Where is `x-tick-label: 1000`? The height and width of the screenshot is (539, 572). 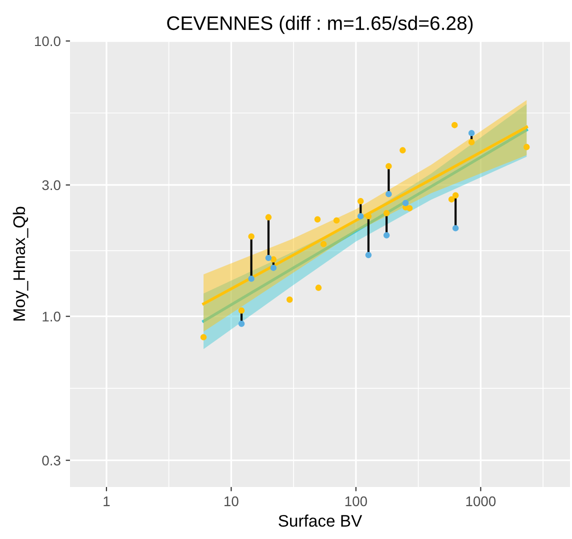 x-tick-label: 1000 is located at coordinates (481, 501).